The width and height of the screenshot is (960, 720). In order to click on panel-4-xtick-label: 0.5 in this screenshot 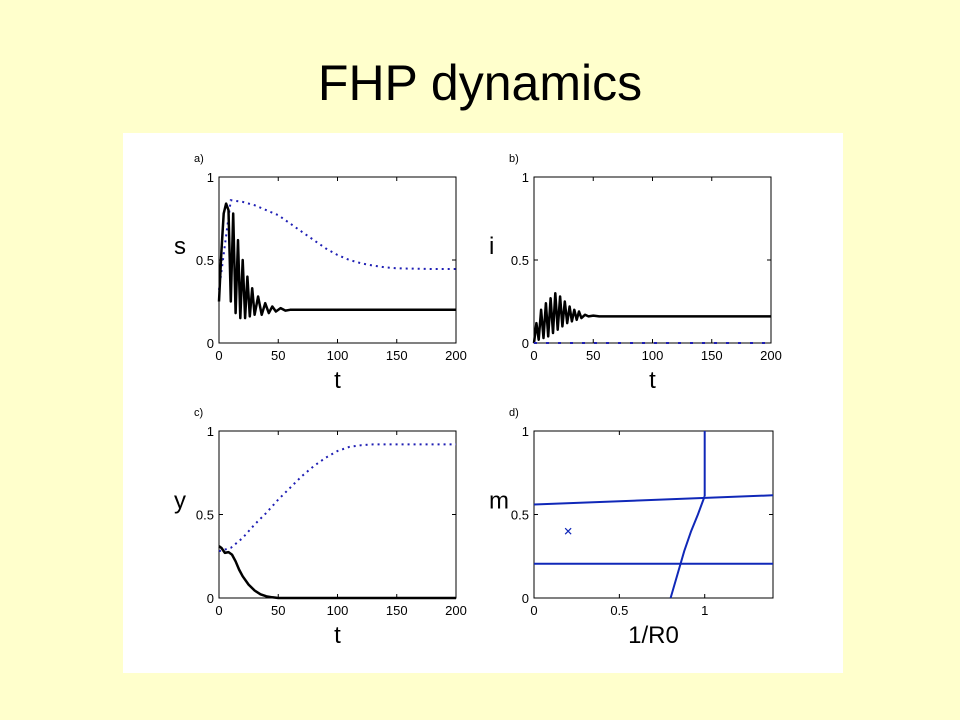, I will do `click(619, 610)`.